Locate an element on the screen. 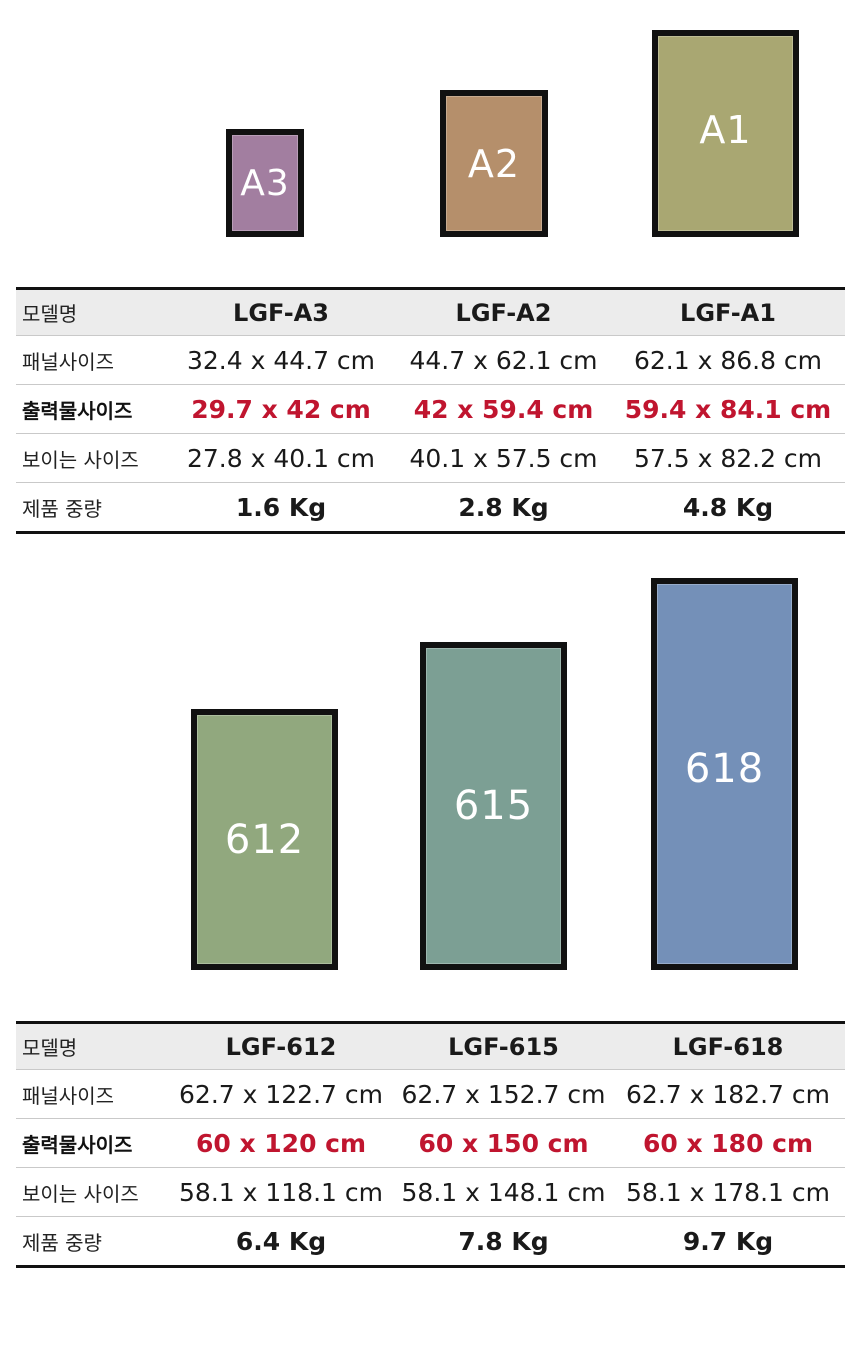 The width and height of the screenshot is (860, 1352). model-name: LGF-612 is located at coordinates (281, 1046).